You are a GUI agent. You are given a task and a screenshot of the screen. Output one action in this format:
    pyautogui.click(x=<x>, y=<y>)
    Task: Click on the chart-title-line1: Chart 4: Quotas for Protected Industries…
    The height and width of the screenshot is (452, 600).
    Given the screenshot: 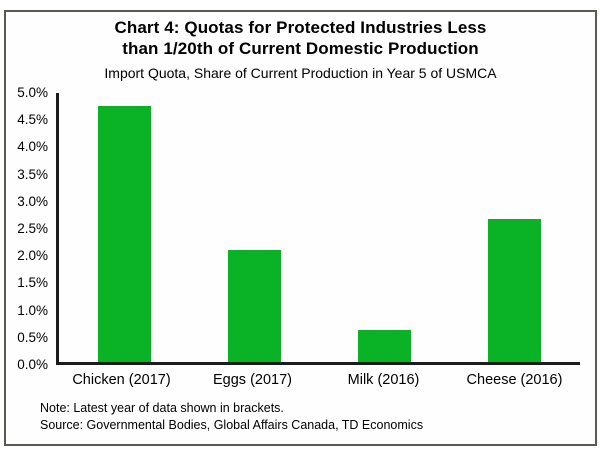 What is the action you would take?
    pyautogui.click(x=300, y=27)
    